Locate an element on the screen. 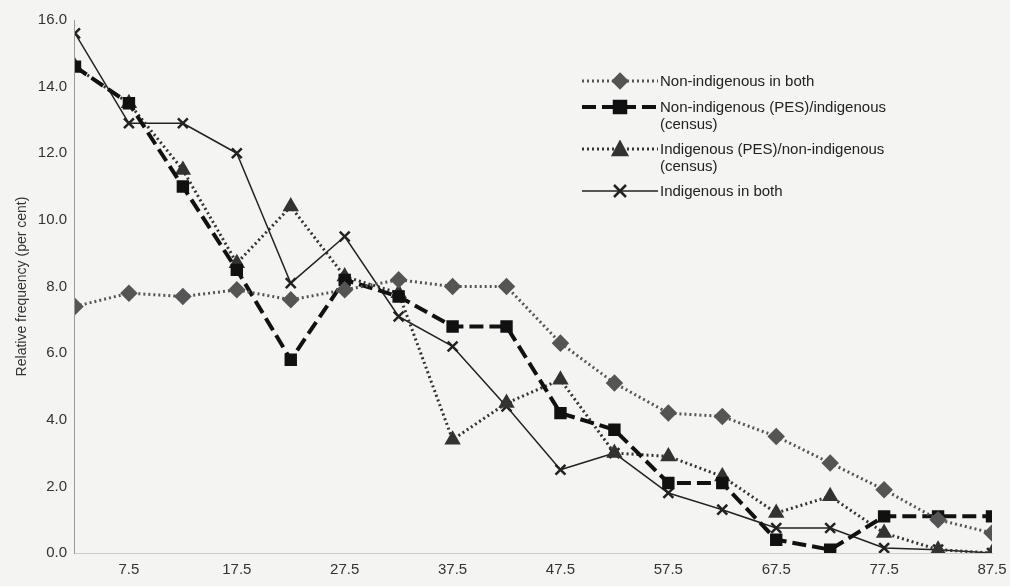  x-tick-label: 7.5 is located at coordinates (129, 569).